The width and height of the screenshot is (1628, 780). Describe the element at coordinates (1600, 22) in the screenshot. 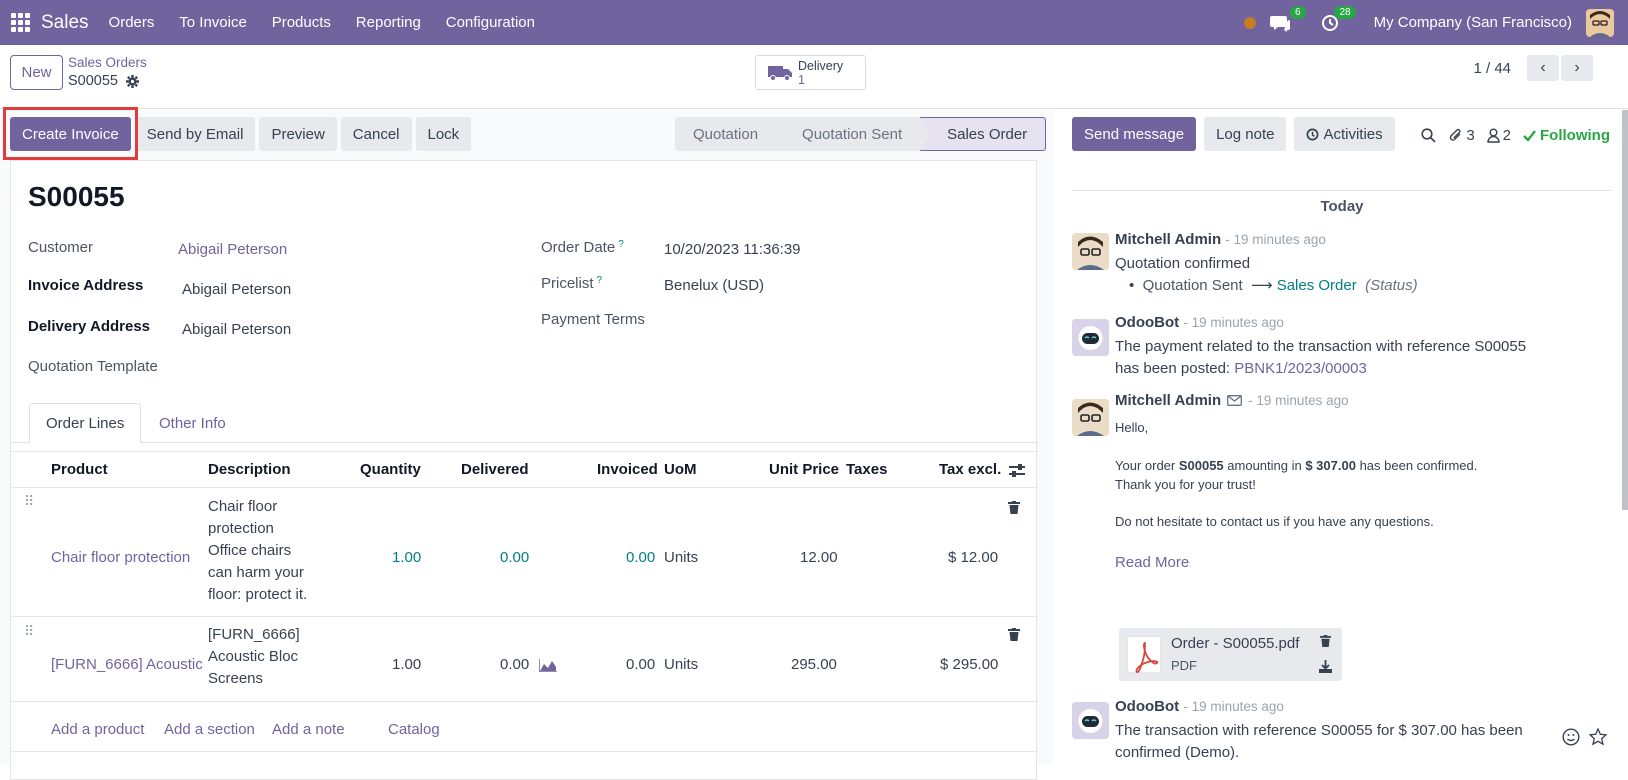

I see `user-avatar` at that location.